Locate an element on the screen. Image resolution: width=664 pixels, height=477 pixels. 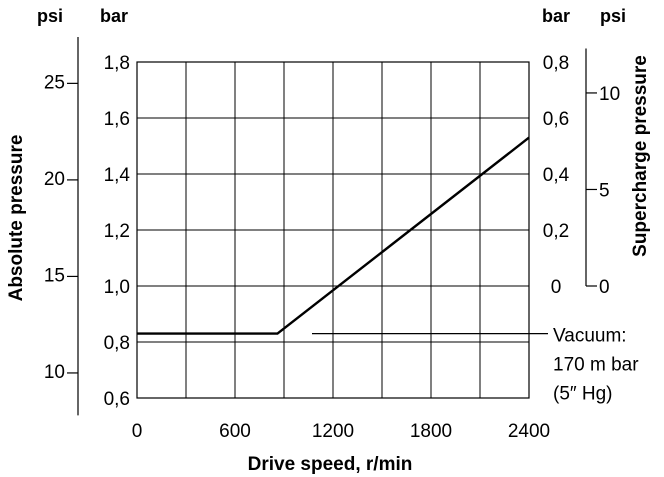
right-bar-tick-label: 0,6 is located at coordinates (556, 119).